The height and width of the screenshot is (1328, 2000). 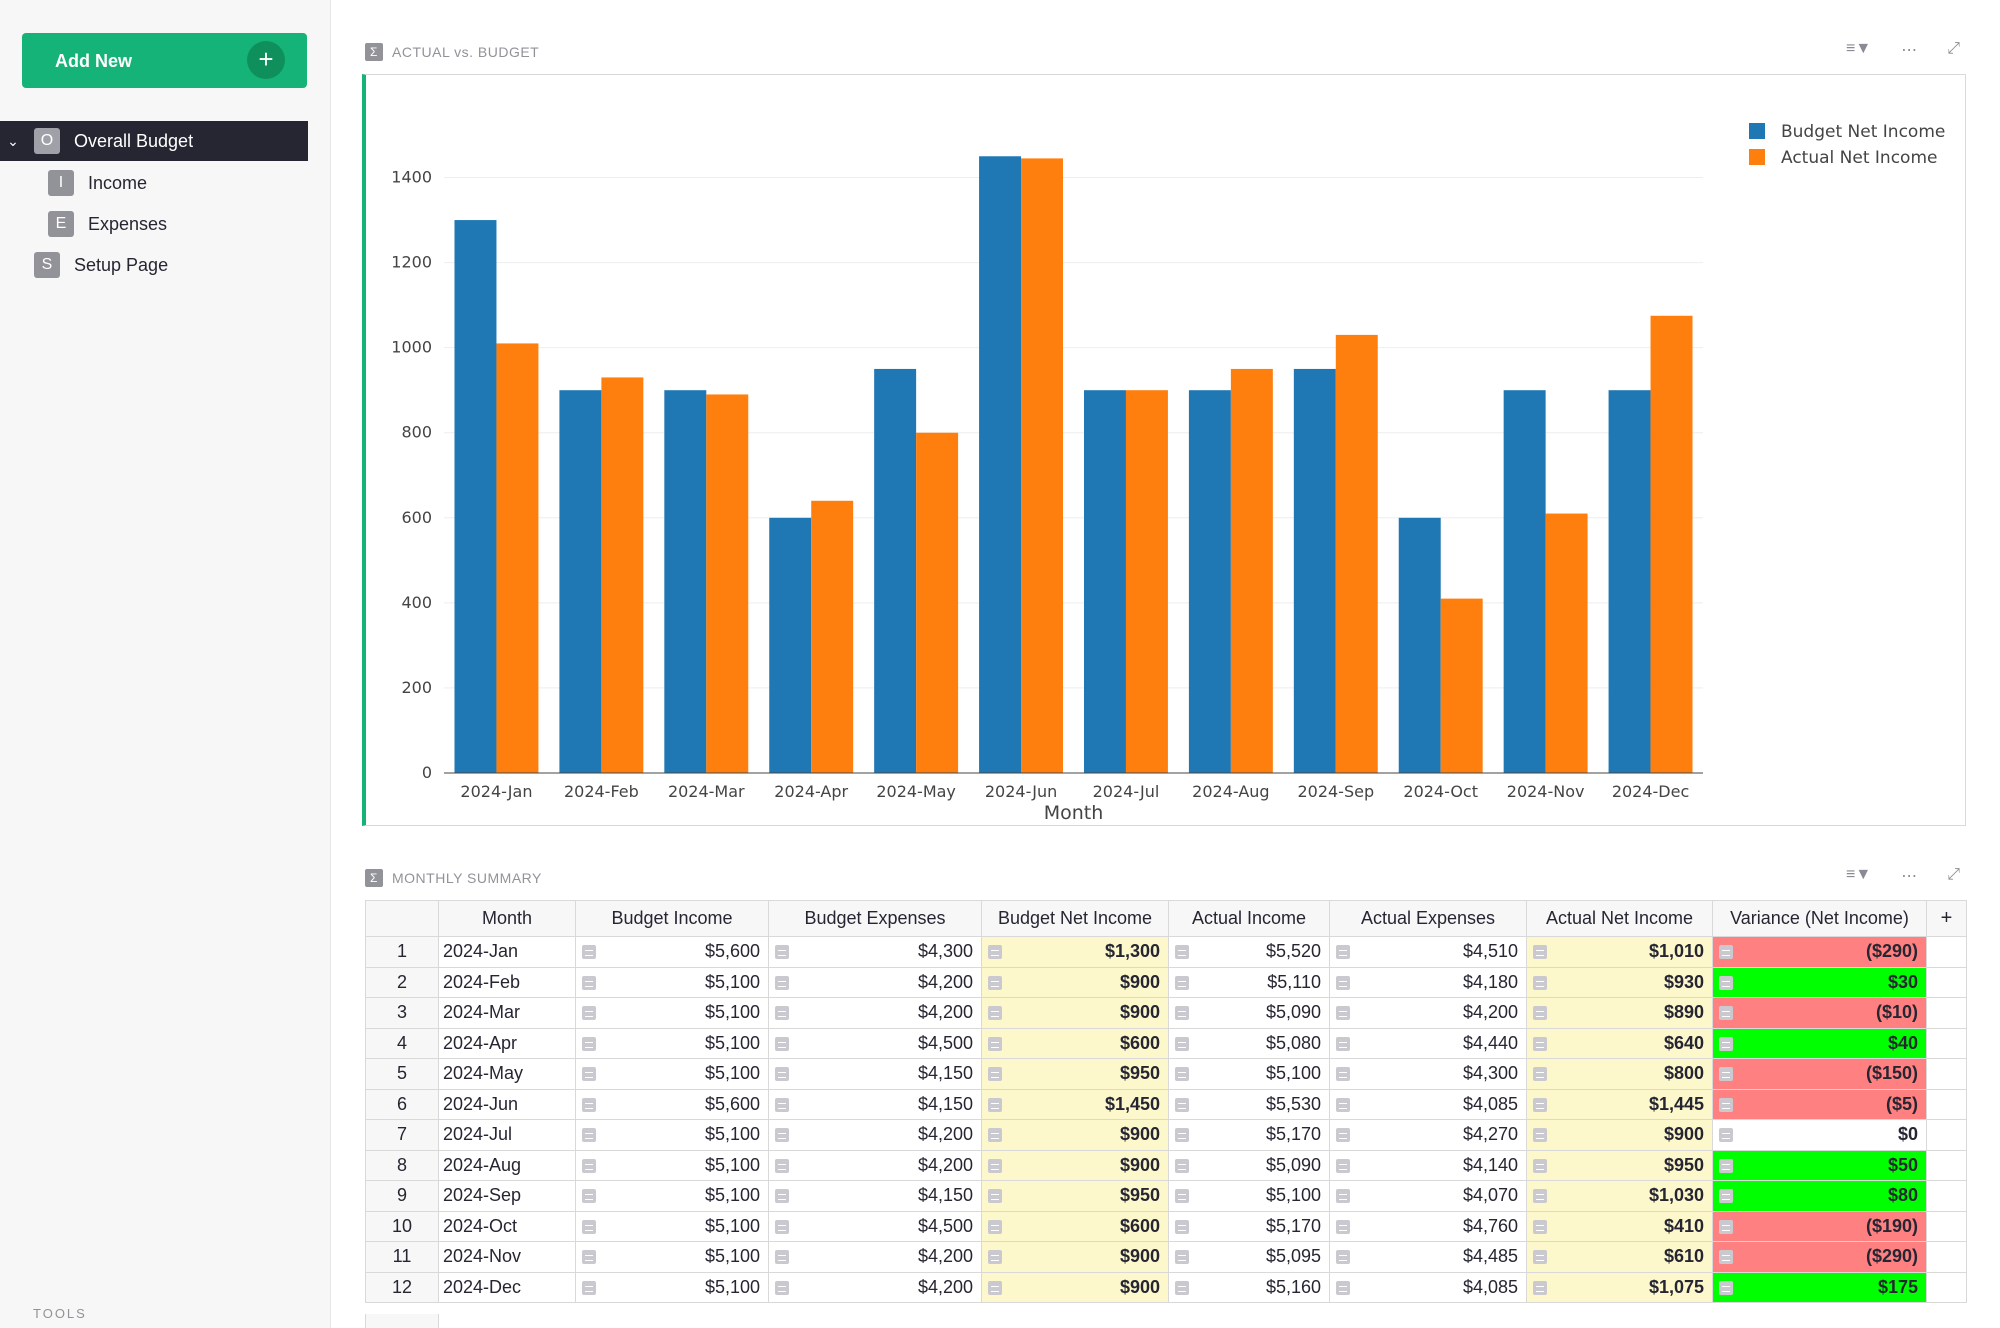 What do you see at coordinates (1619, 982) in the screenshot?
I see `cell-actual-net-income: $930` at bounding box center [1619, 982].